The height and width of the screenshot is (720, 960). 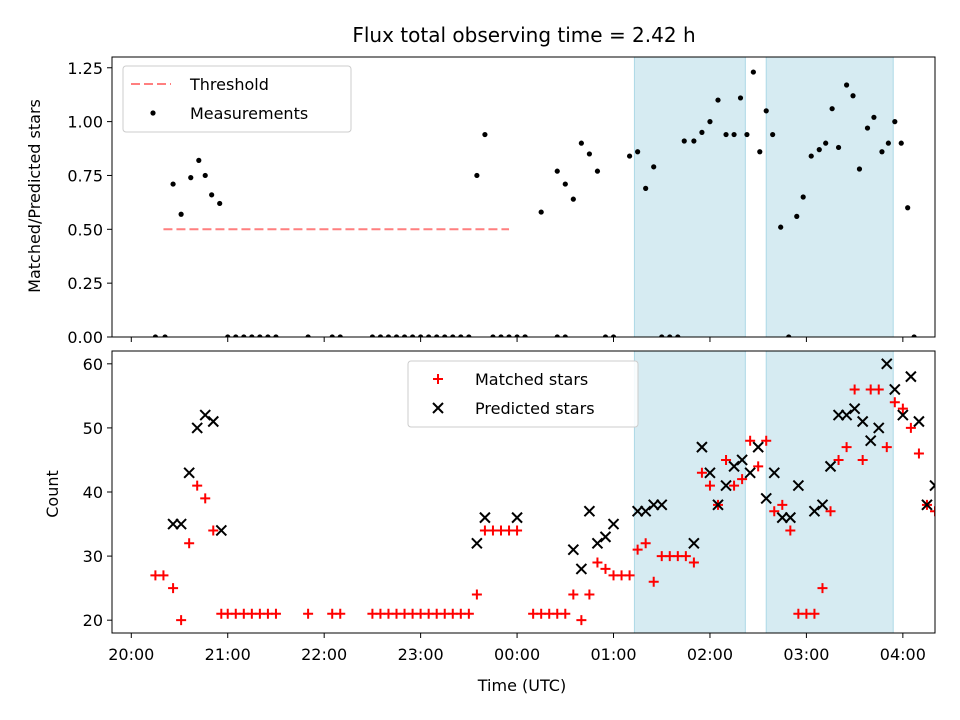 I want to click on x-tick-label: 00:00, so click(x=517, y=654).